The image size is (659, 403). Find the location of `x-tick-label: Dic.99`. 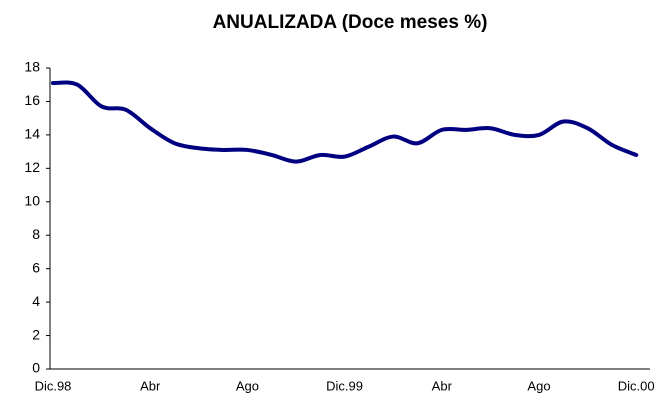

x-tick-label: Dic.99 is located at coordinates (344, 385).